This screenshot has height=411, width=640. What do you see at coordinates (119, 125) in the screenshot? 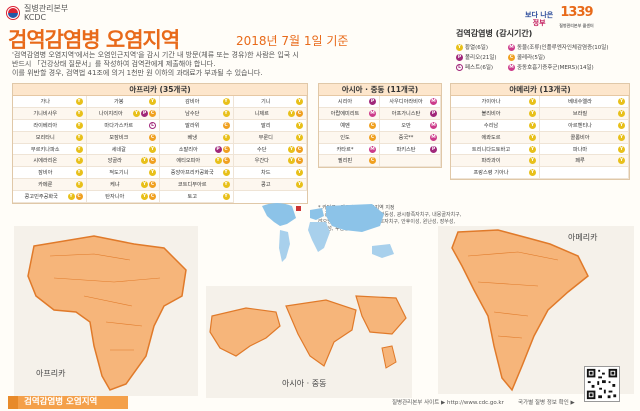
I see `country-name: 마다가스카르` at bounding box center [119, 125].